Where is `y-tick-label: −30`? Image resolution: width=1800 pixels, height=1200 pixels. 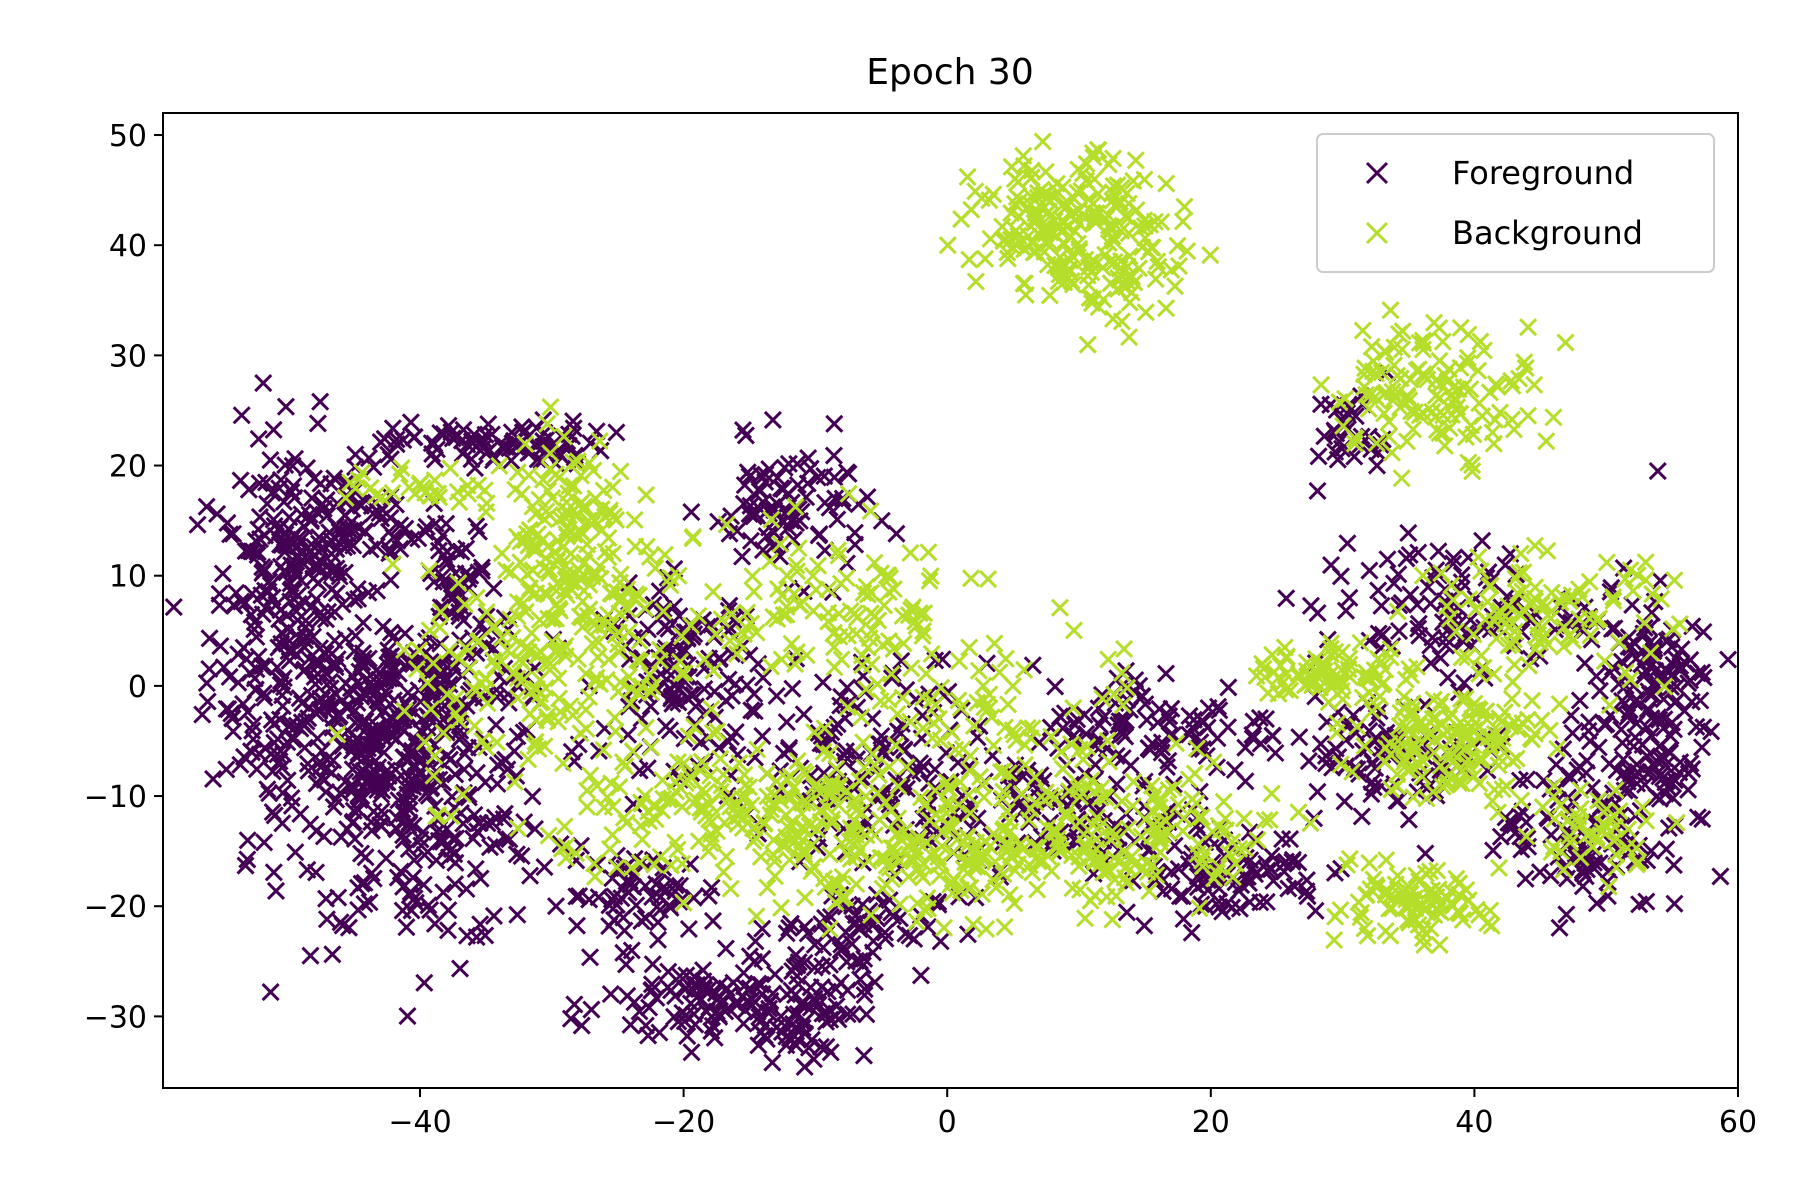
y-tick-label: −30 is located at coordinates (115, 1017).